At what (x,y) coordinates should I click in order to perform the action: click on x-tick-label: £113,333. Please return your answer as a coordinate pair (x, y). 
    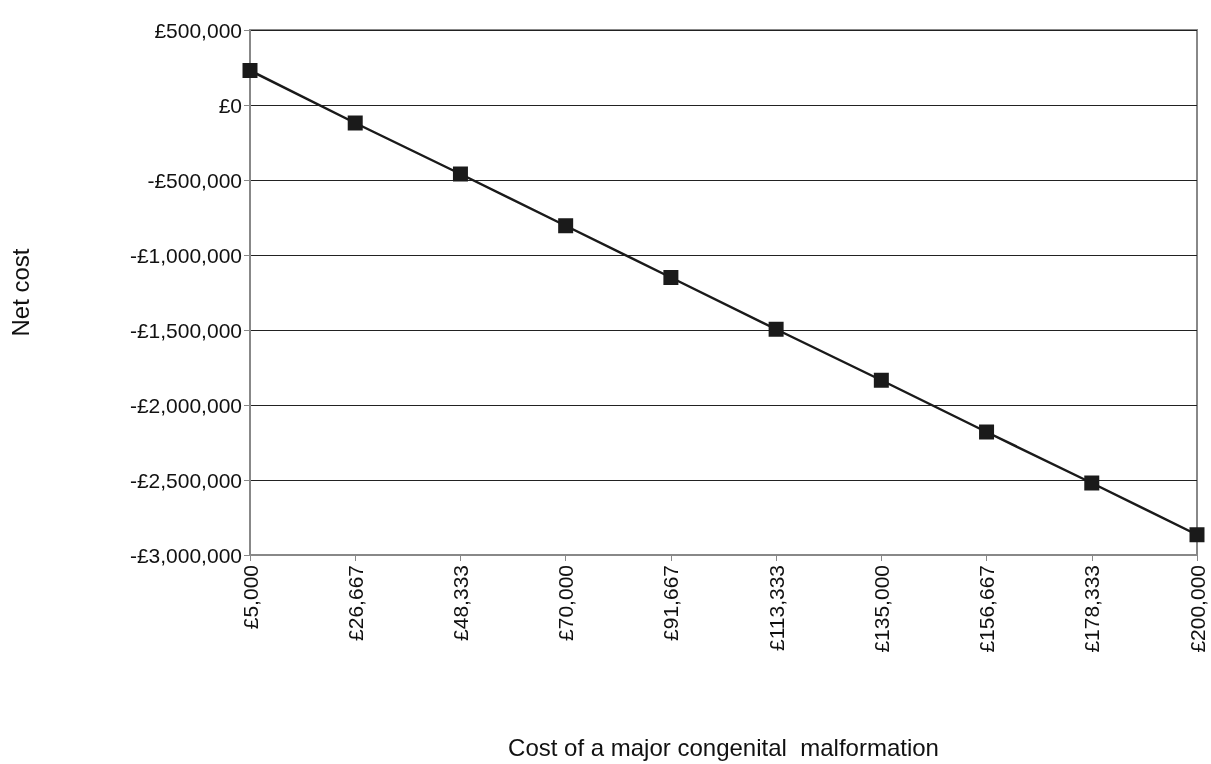
    Looking at the image, I should click on (776, 608).